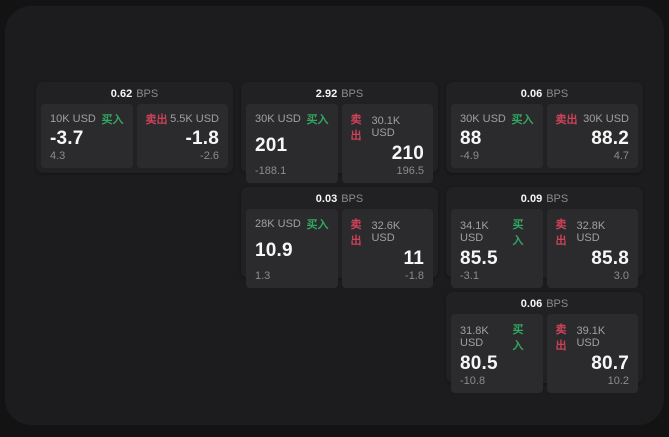  I want to click on sell-value: 11, so click(413, 258).